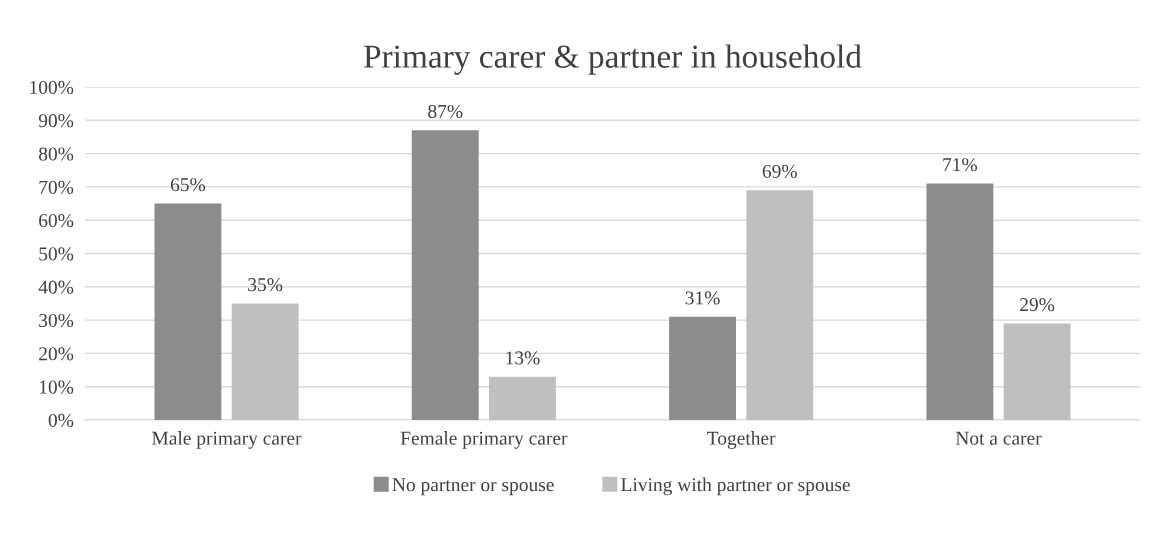 Image resolution: width=1157 pixels, height=540 pixels. I want to click on y-tick-label: 90%, so click(56, 121).